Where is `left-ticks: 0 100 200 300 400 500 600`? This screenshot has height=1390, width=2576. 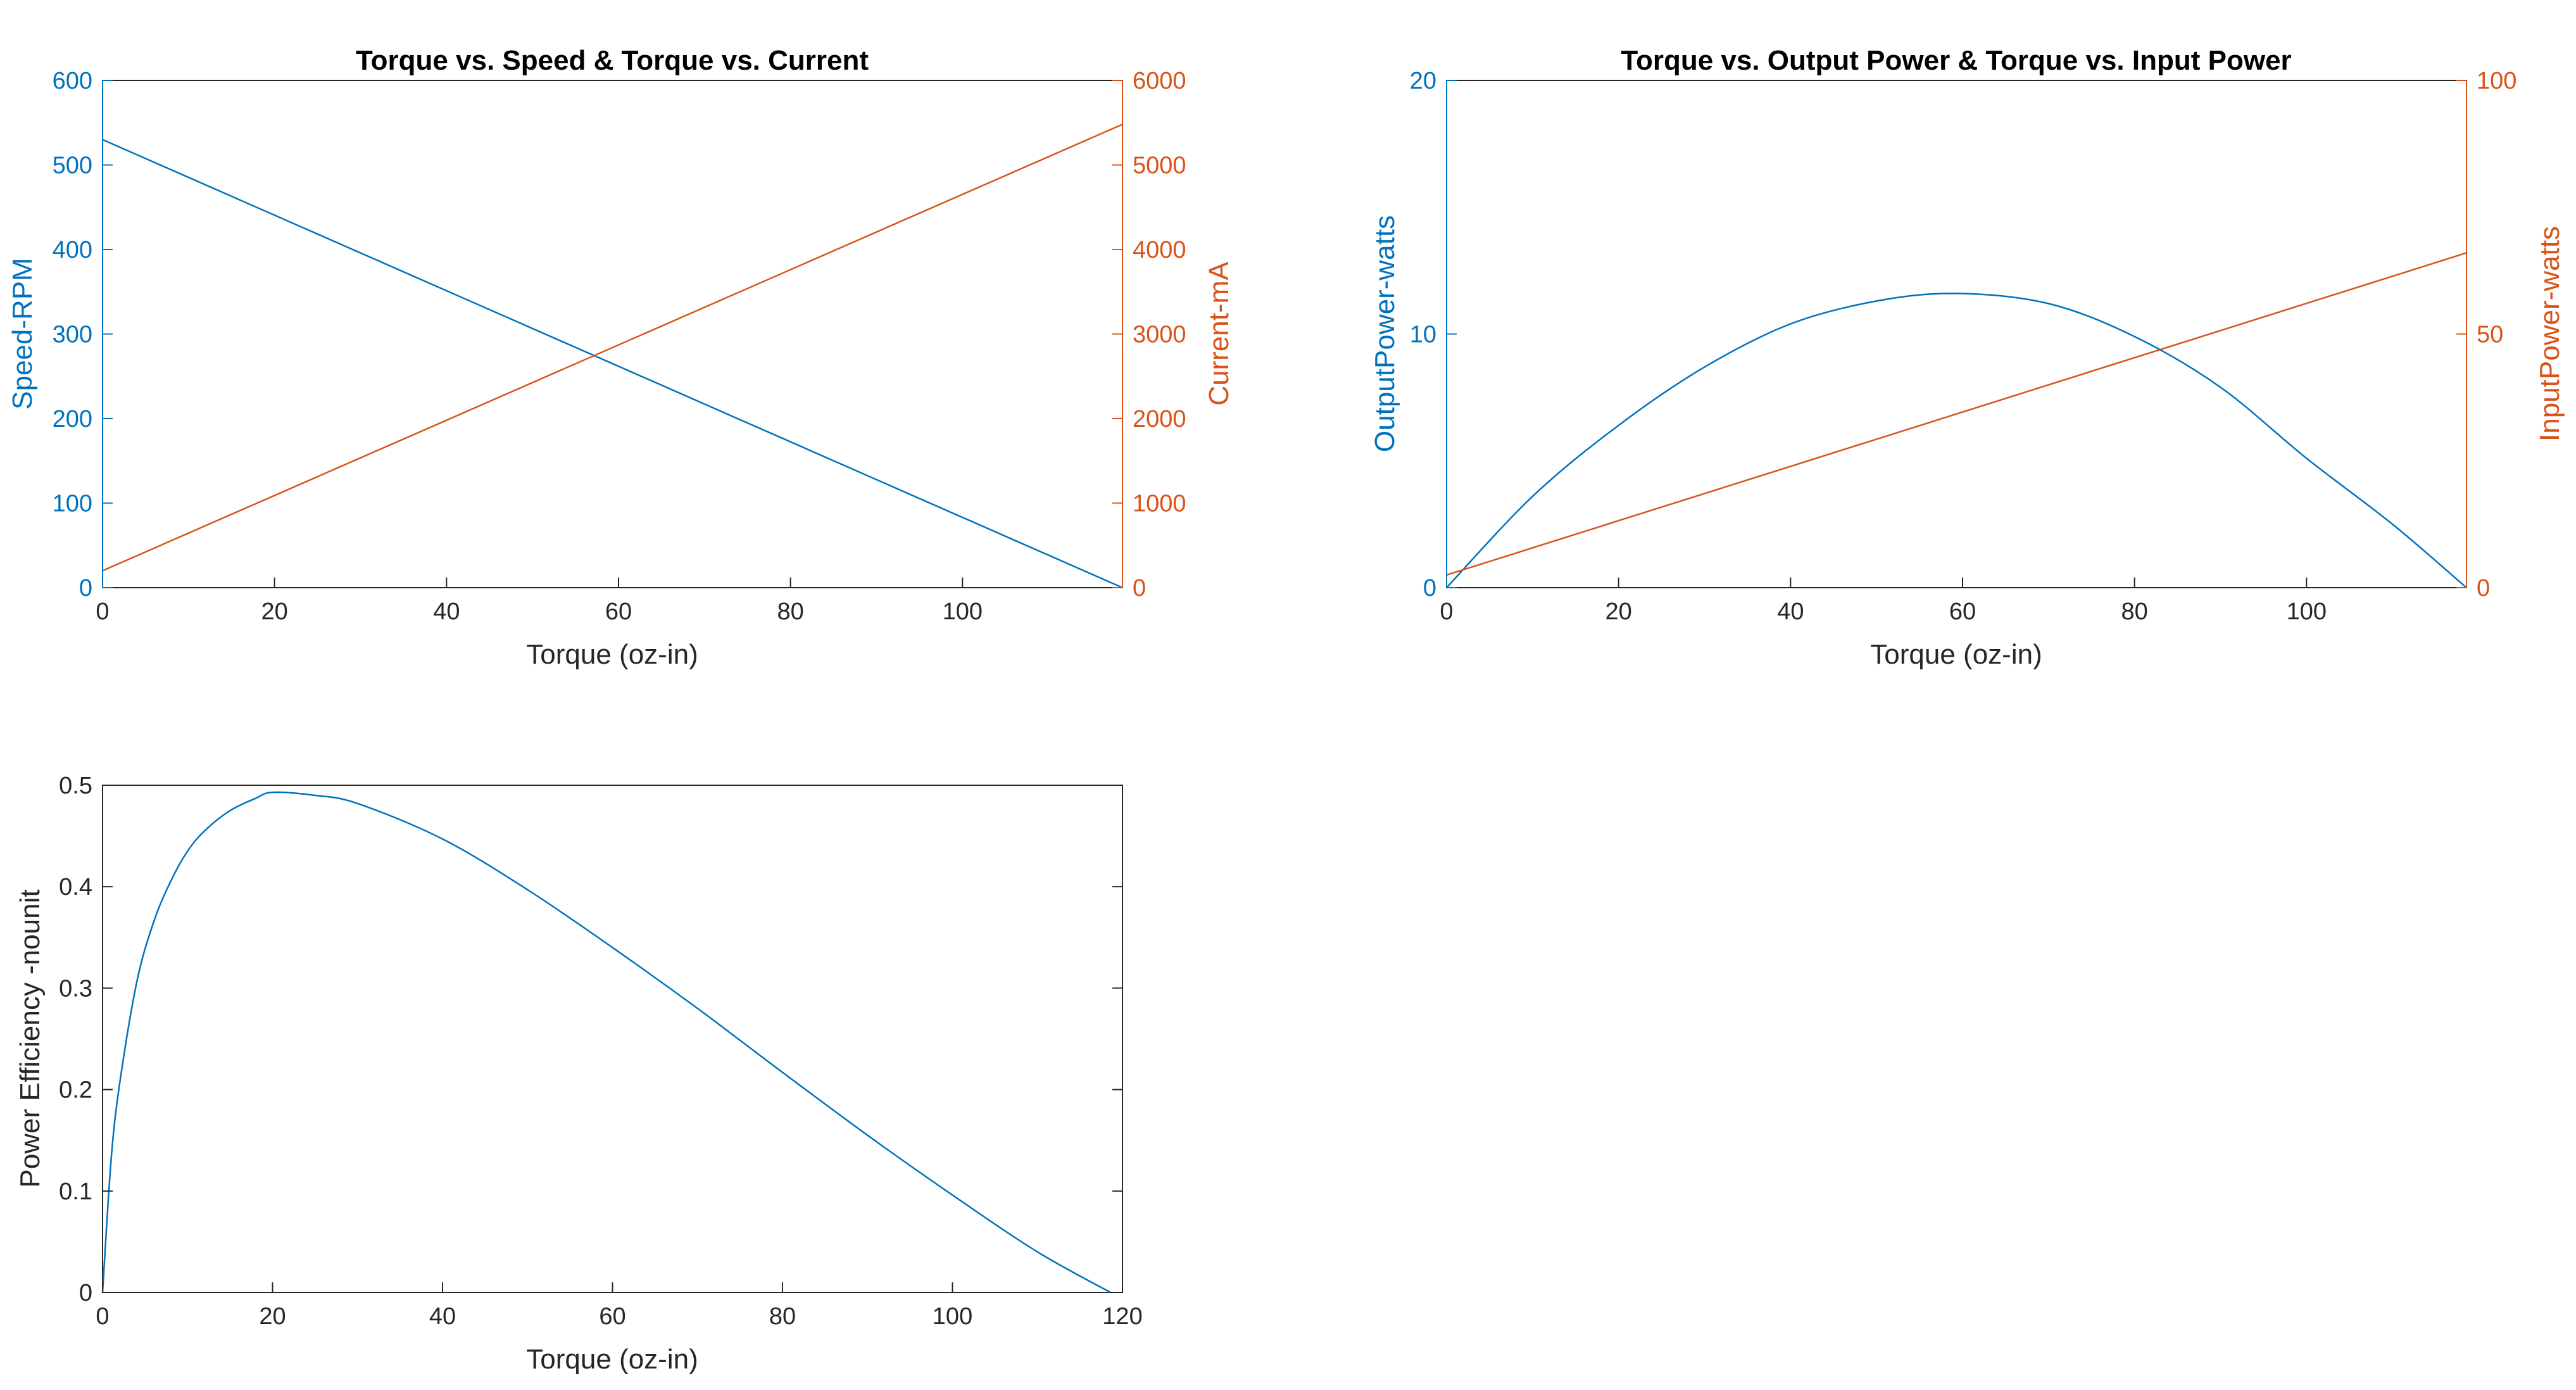
left-ticks: 0 100 200 300 400 500 600 is located at coordinates (83, 335).